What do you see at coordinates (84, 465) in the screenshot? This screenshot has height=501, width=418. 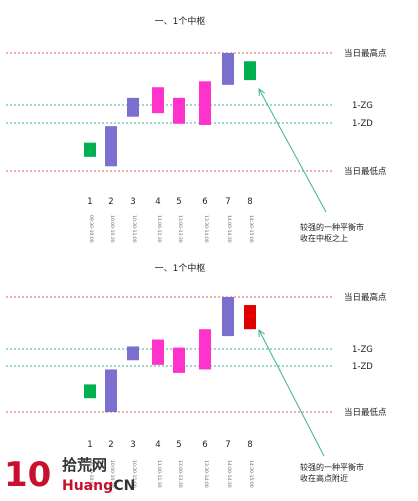 I see `watermark-site: 拾荒网` at bounding box center [84, 465].